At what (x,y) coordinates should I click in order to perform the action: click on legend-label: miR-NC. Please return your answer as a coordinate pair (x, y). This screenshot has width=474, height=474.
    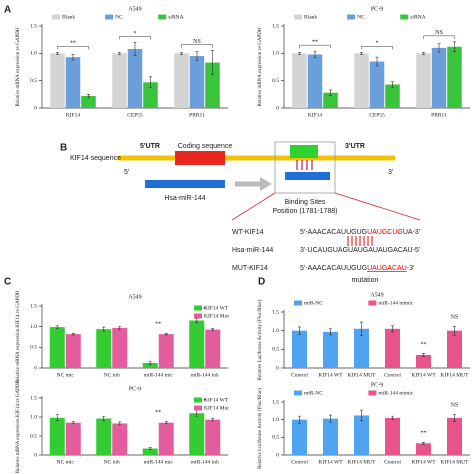
    Looking at the image, I should click on (313, 393).